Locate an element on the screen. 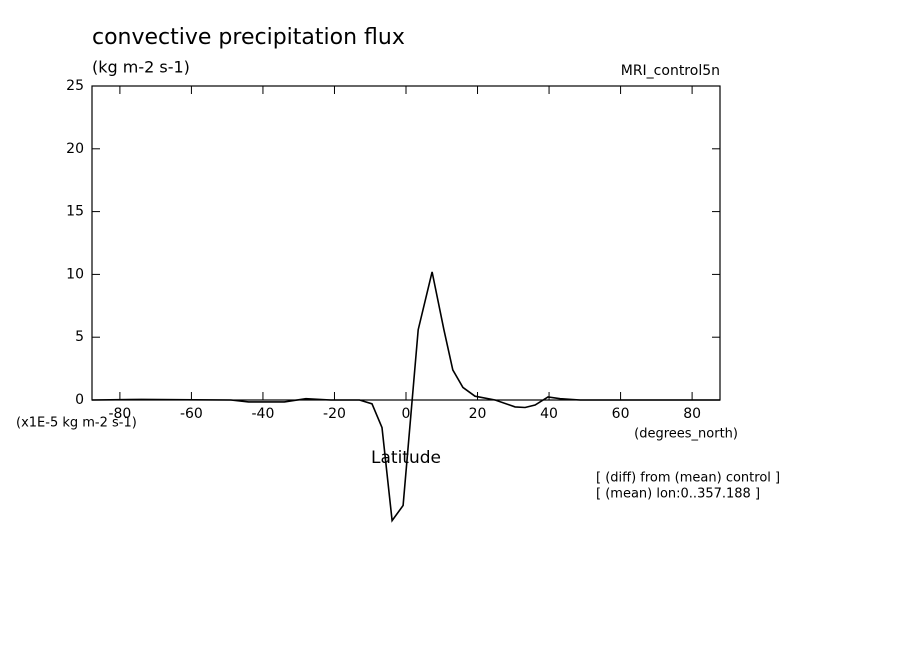  x-tick-label: 0 is located at coordinates (406, 414).